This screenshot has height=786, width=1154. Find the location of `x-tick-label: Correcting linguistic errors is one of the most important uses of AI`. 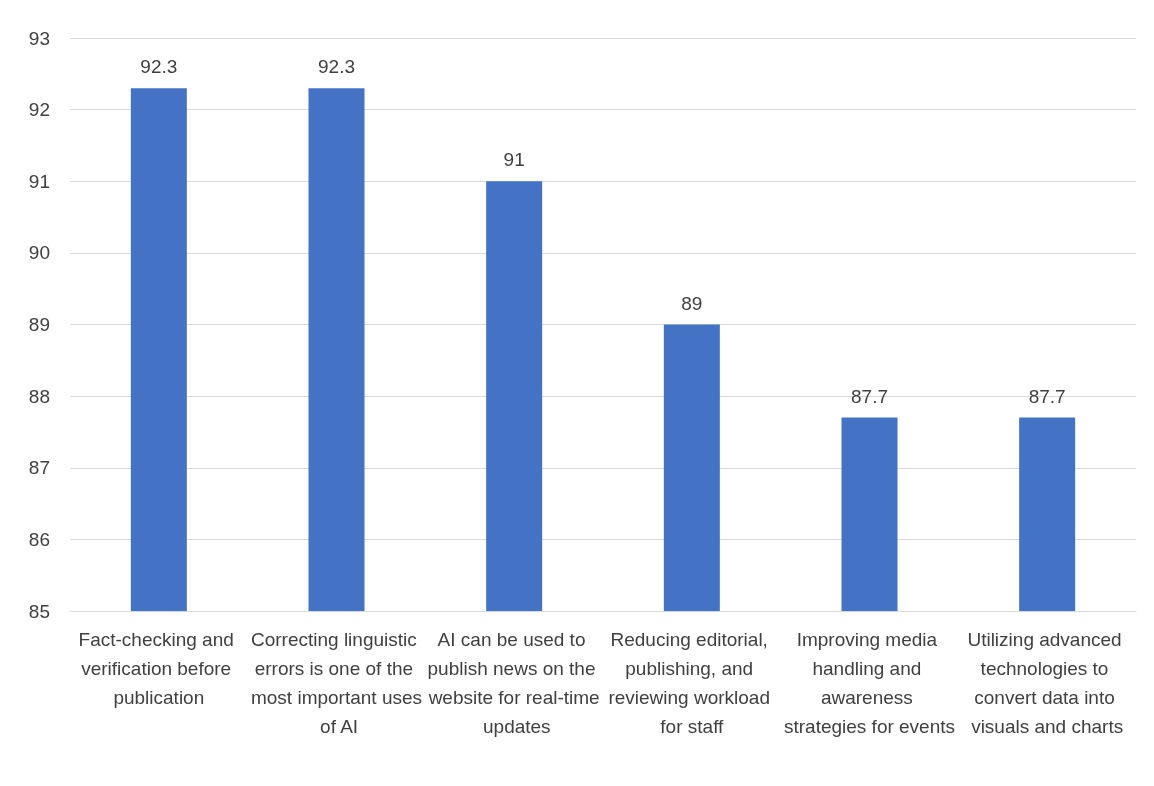

x-tick-label: Correcting linguistic errors is one of the most important uses of AI is located at coordinates (336, 683).